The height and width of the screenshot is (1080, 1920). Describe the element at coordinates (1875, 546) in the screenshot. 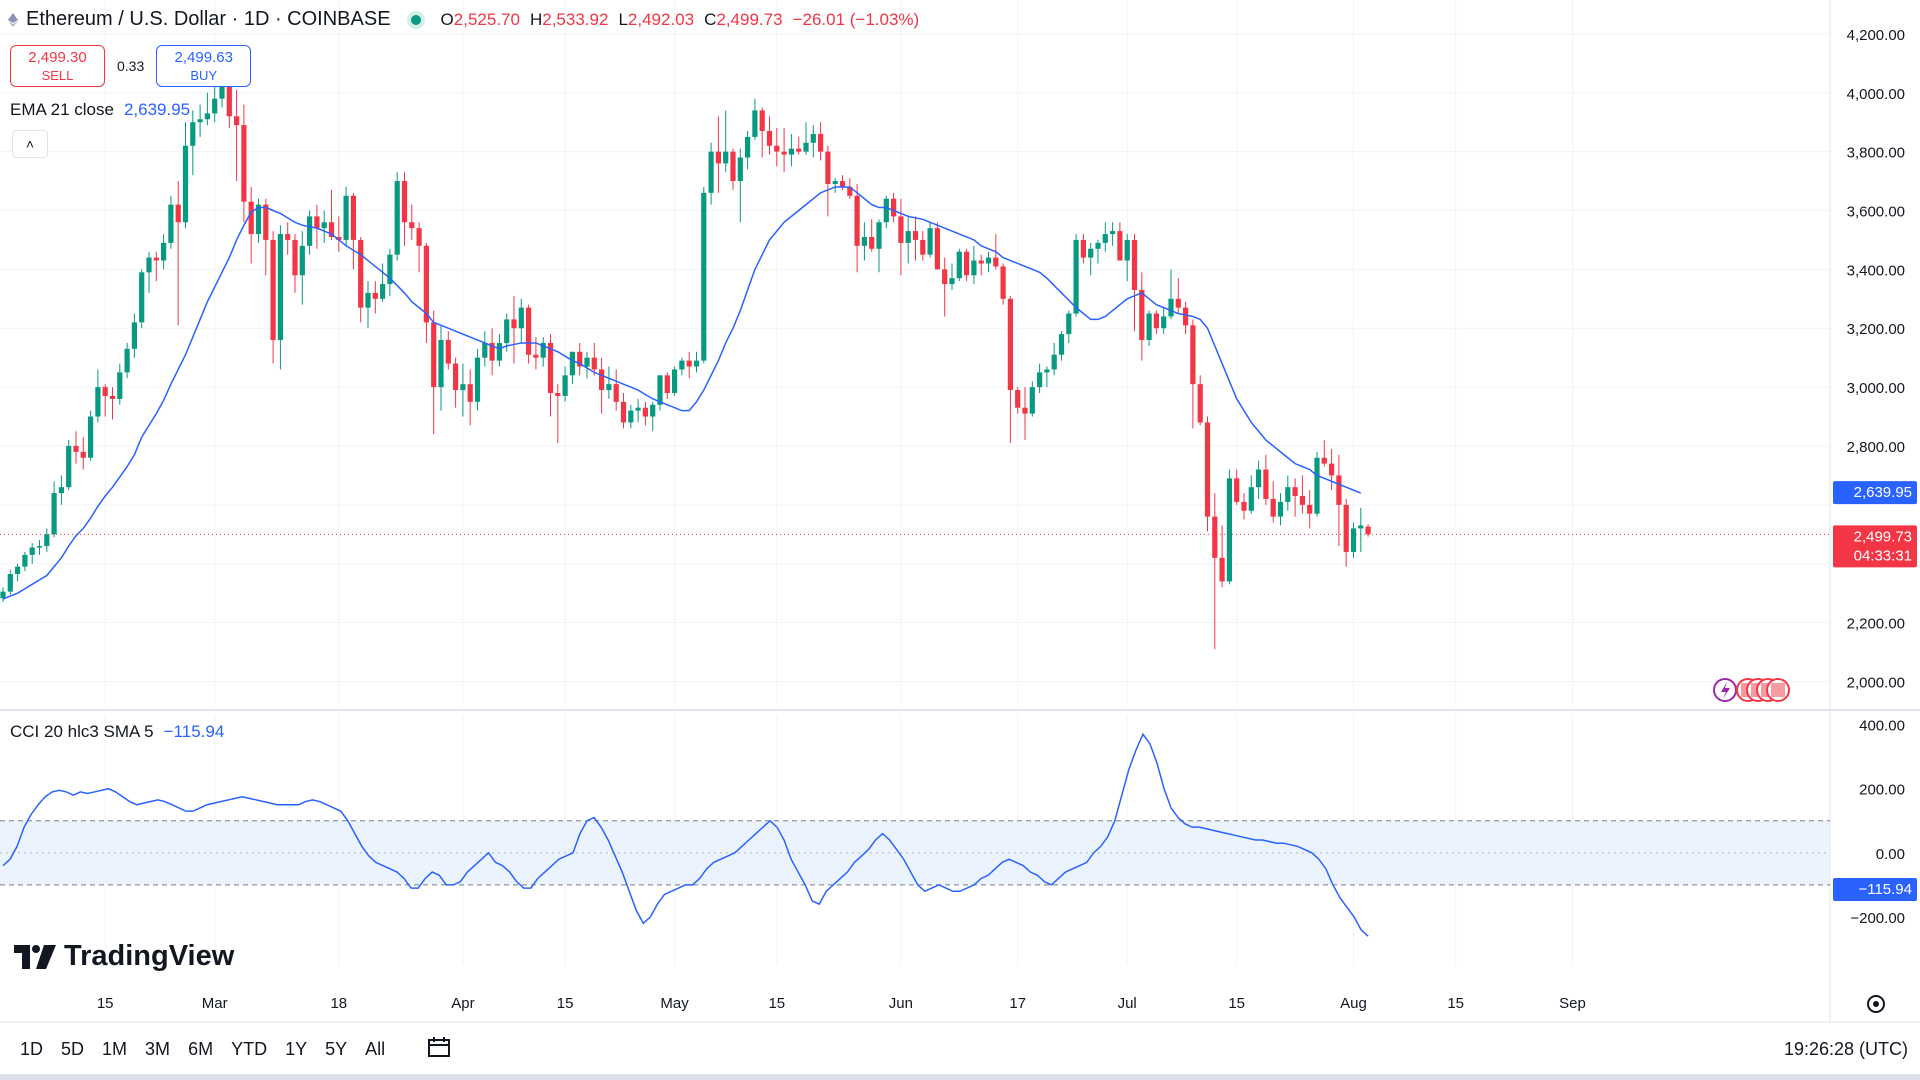

I see `last-price-tag` at that location.